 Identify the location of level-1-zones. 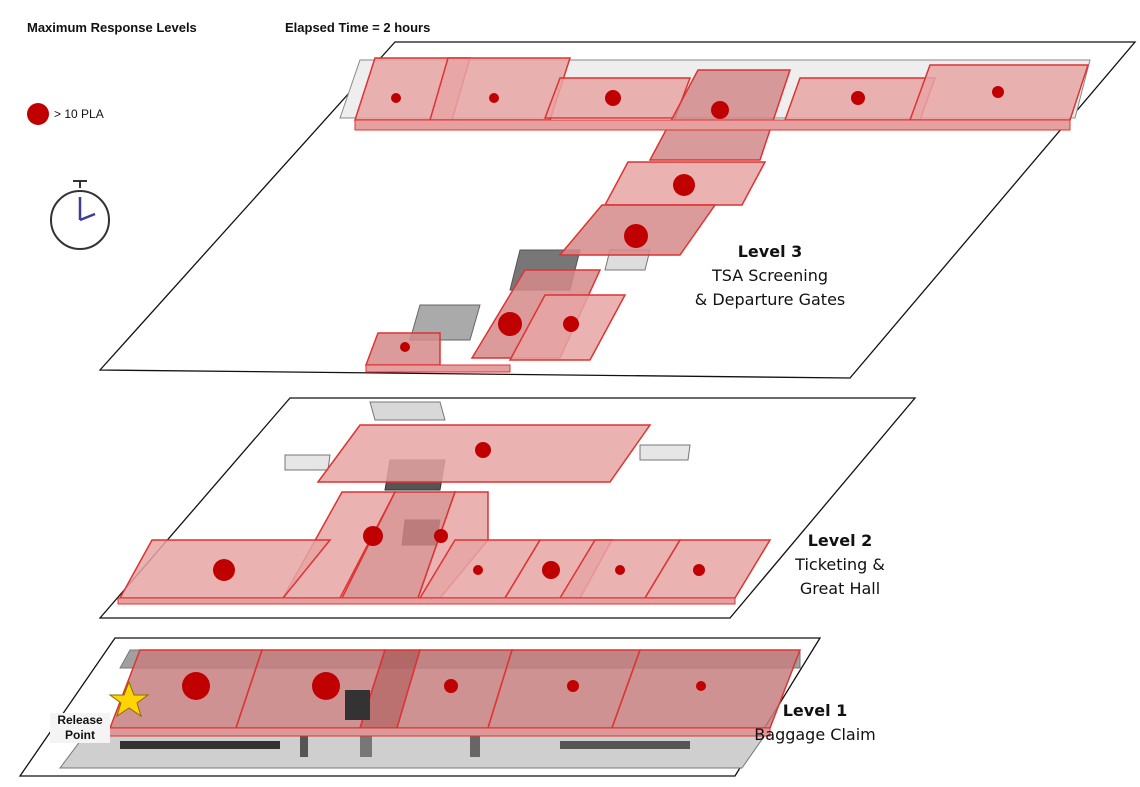
(453, 693).